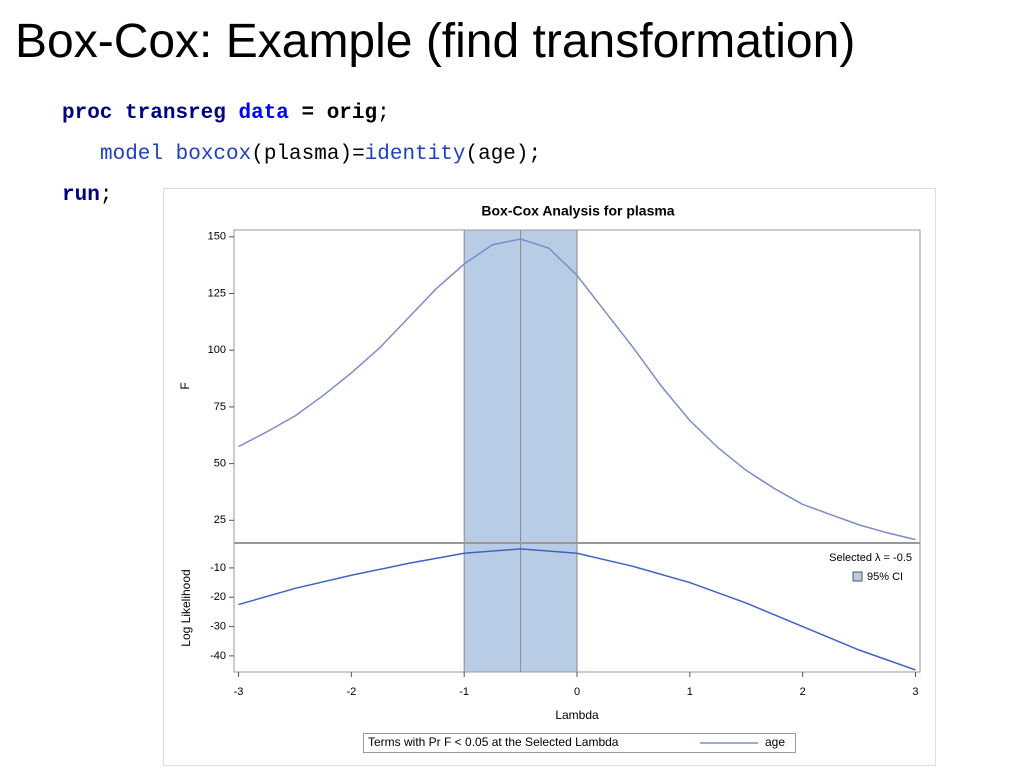  Describe the element at coordinates (577, 211) in the screenshot. I see `chart-title: Box-Cox Analysis for plasma` at that location.